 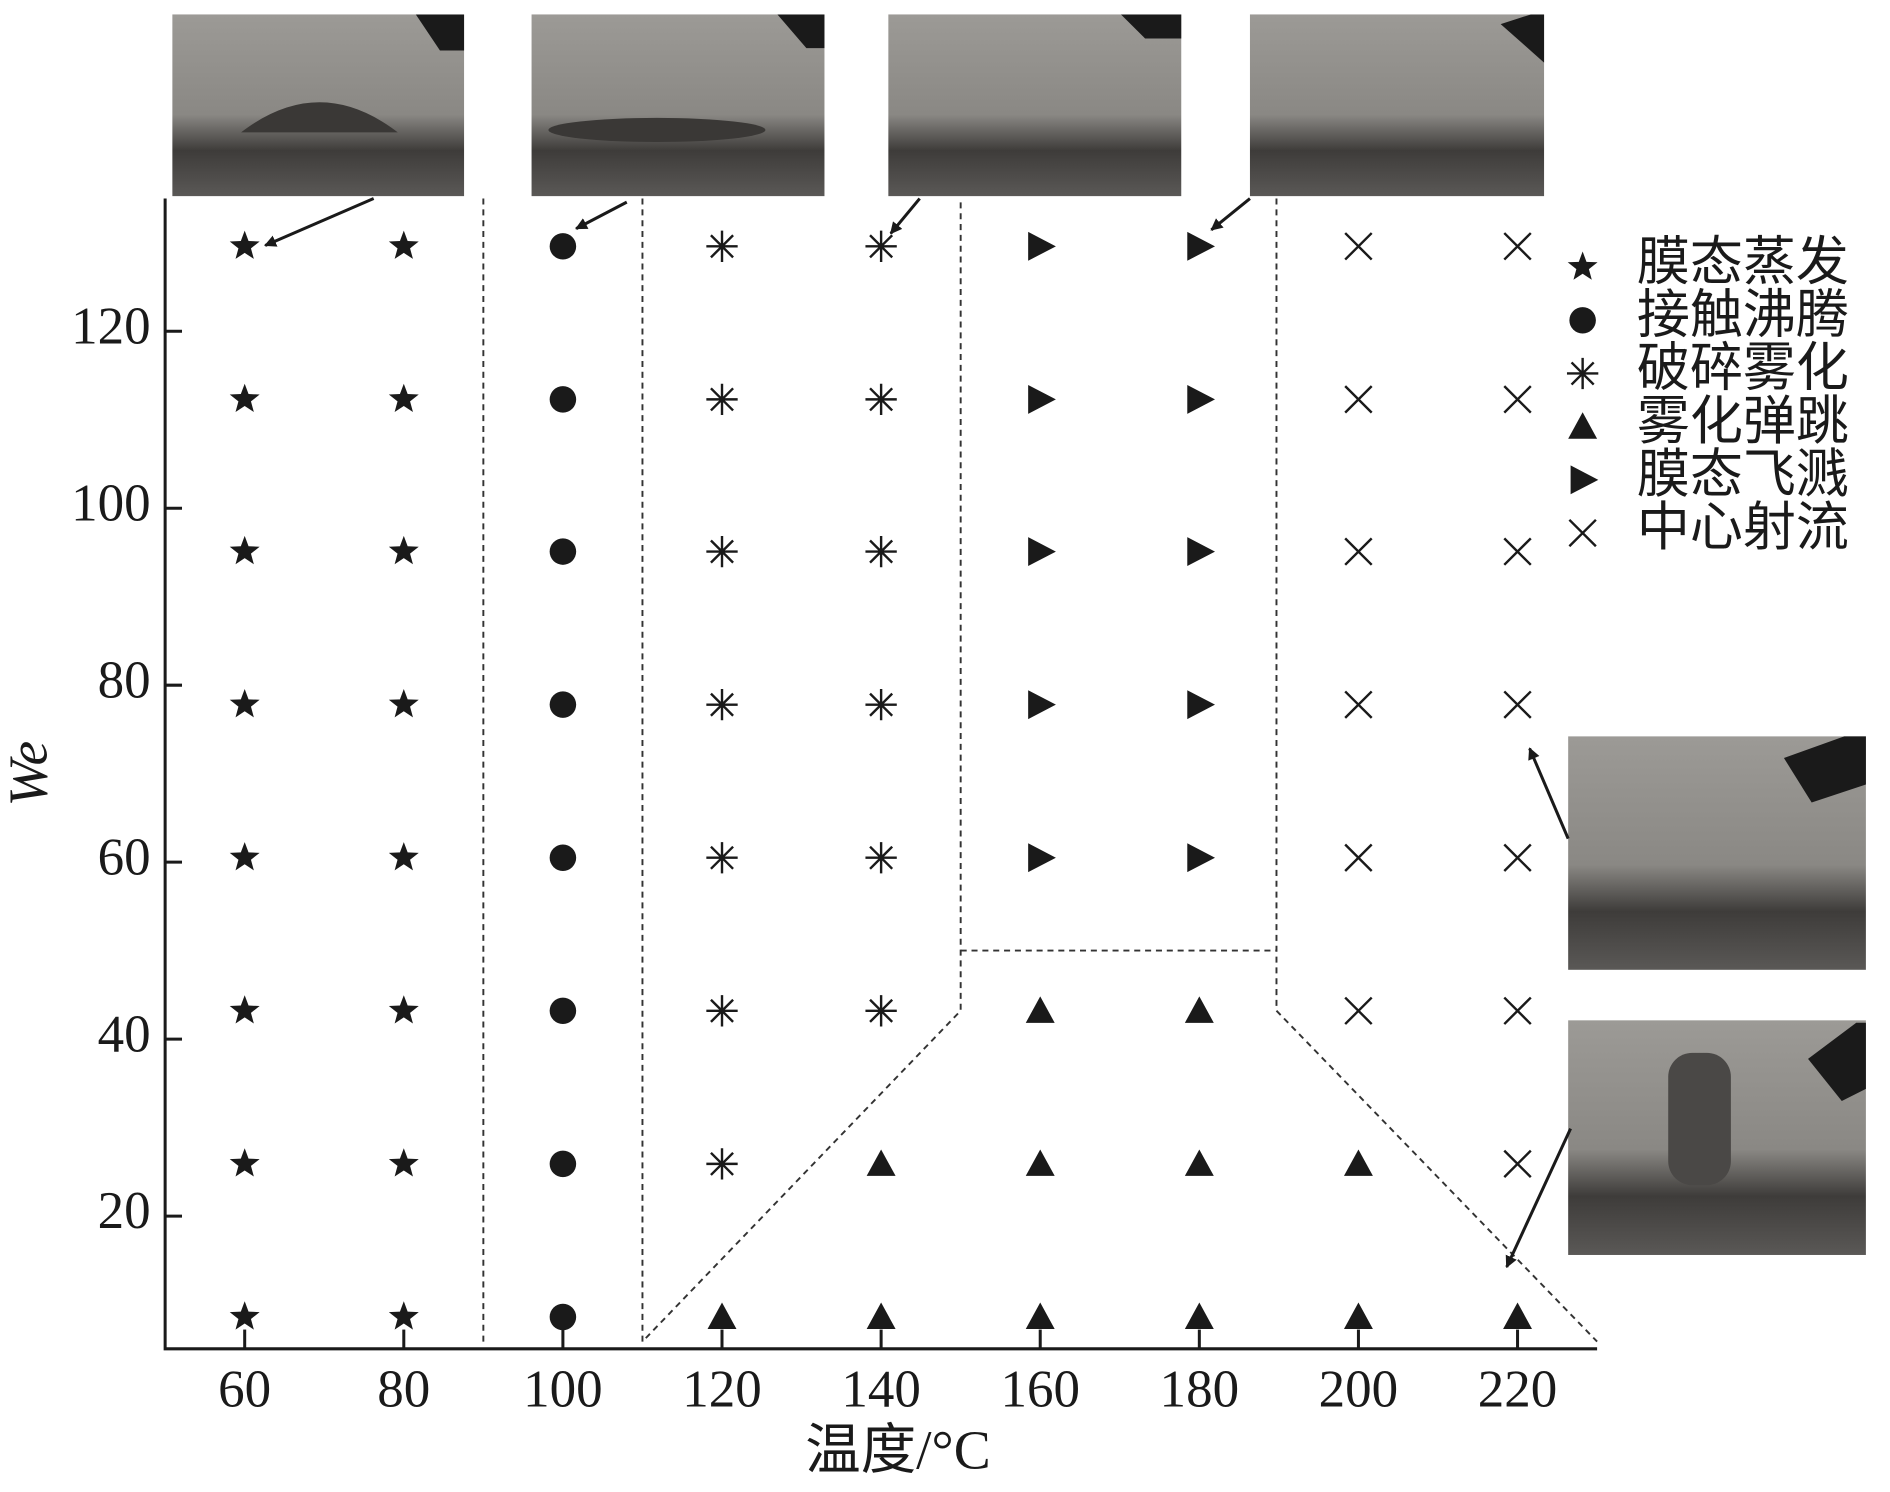 What do you see at coordinates (1743, 422) in the screenshot?
I see `legend-label: 雾化弹跳` at bounding box center [1743, 422].